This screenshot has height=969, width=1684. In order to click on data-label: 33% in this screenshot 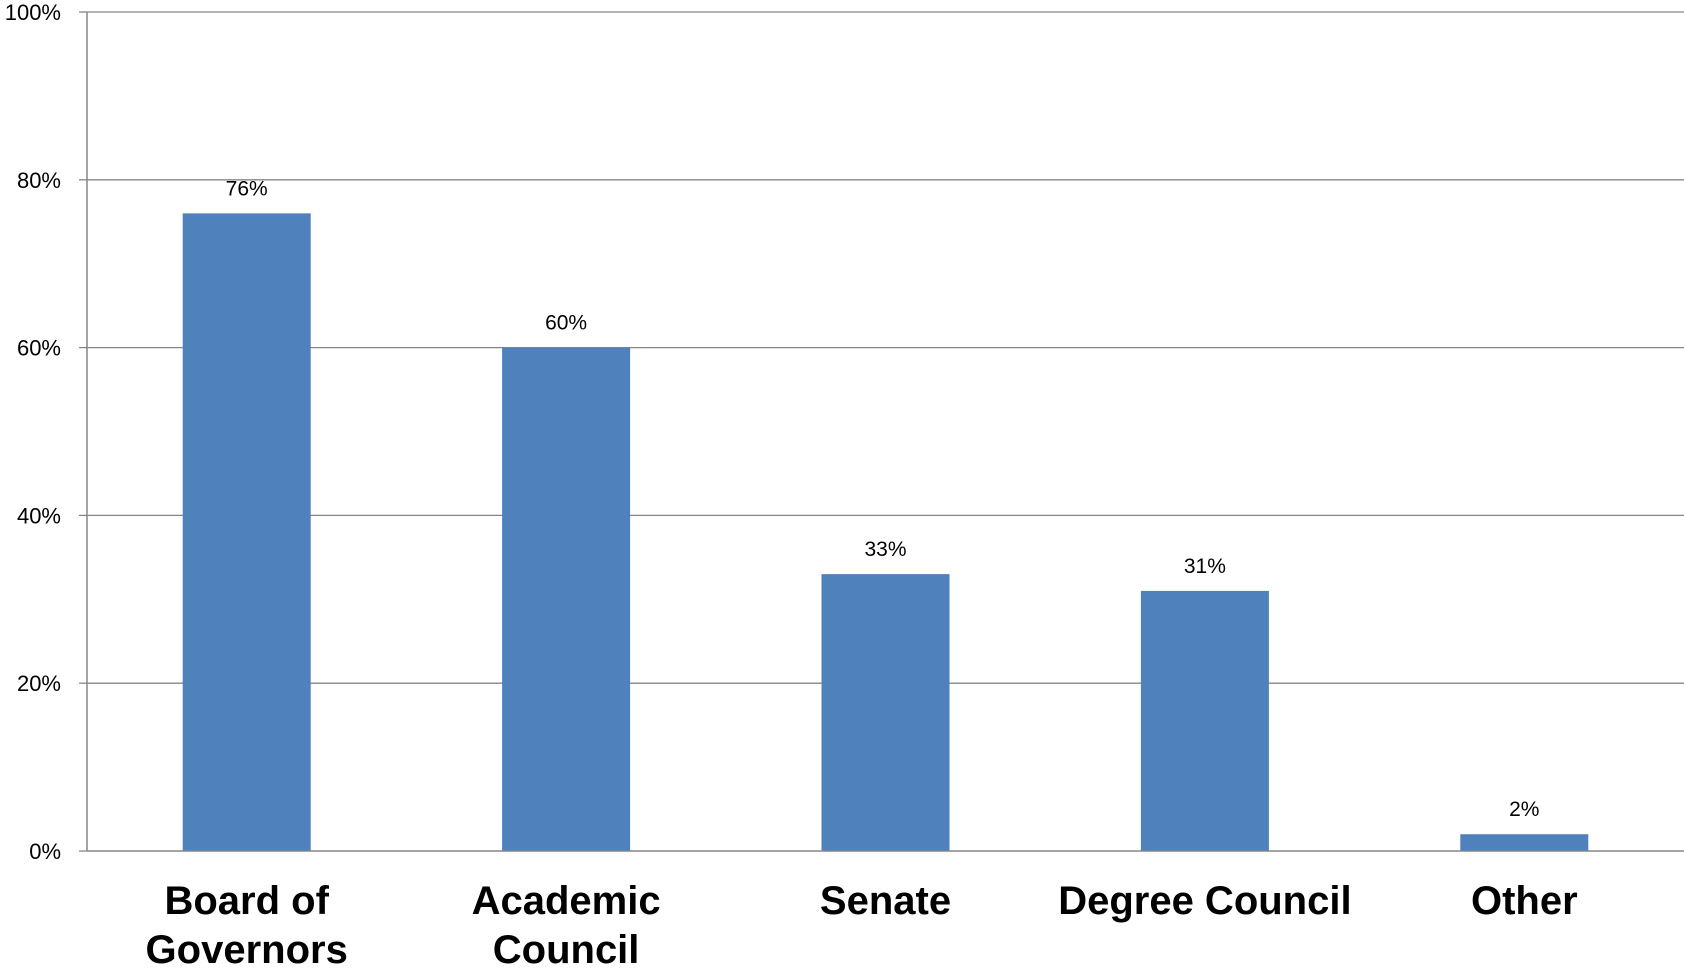, I will do `click(885, 549)`.